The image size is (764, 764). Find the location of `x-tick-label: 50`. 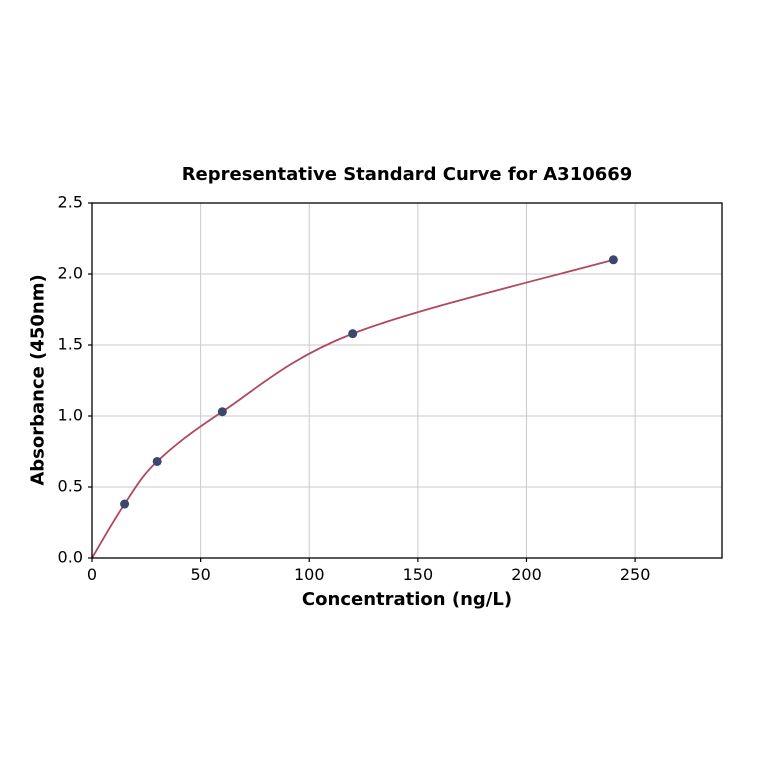

x-tick-label: 50 is located at coordinates (200, 574).